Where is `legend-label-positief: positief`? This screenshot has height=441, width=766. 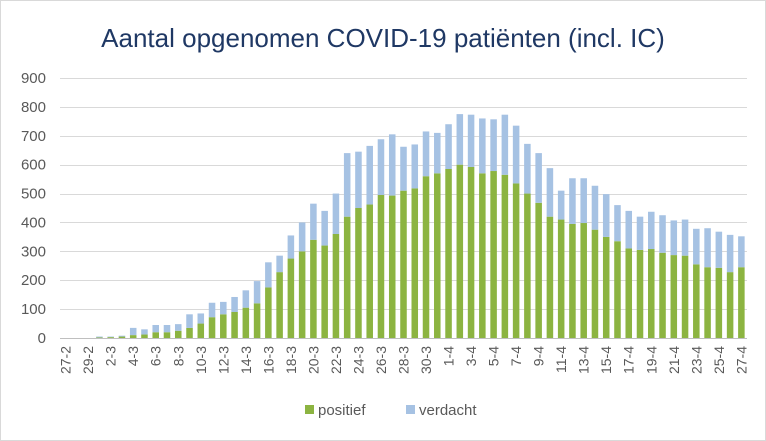 legend-label-positief: positief is located at coordinates (342, 410).